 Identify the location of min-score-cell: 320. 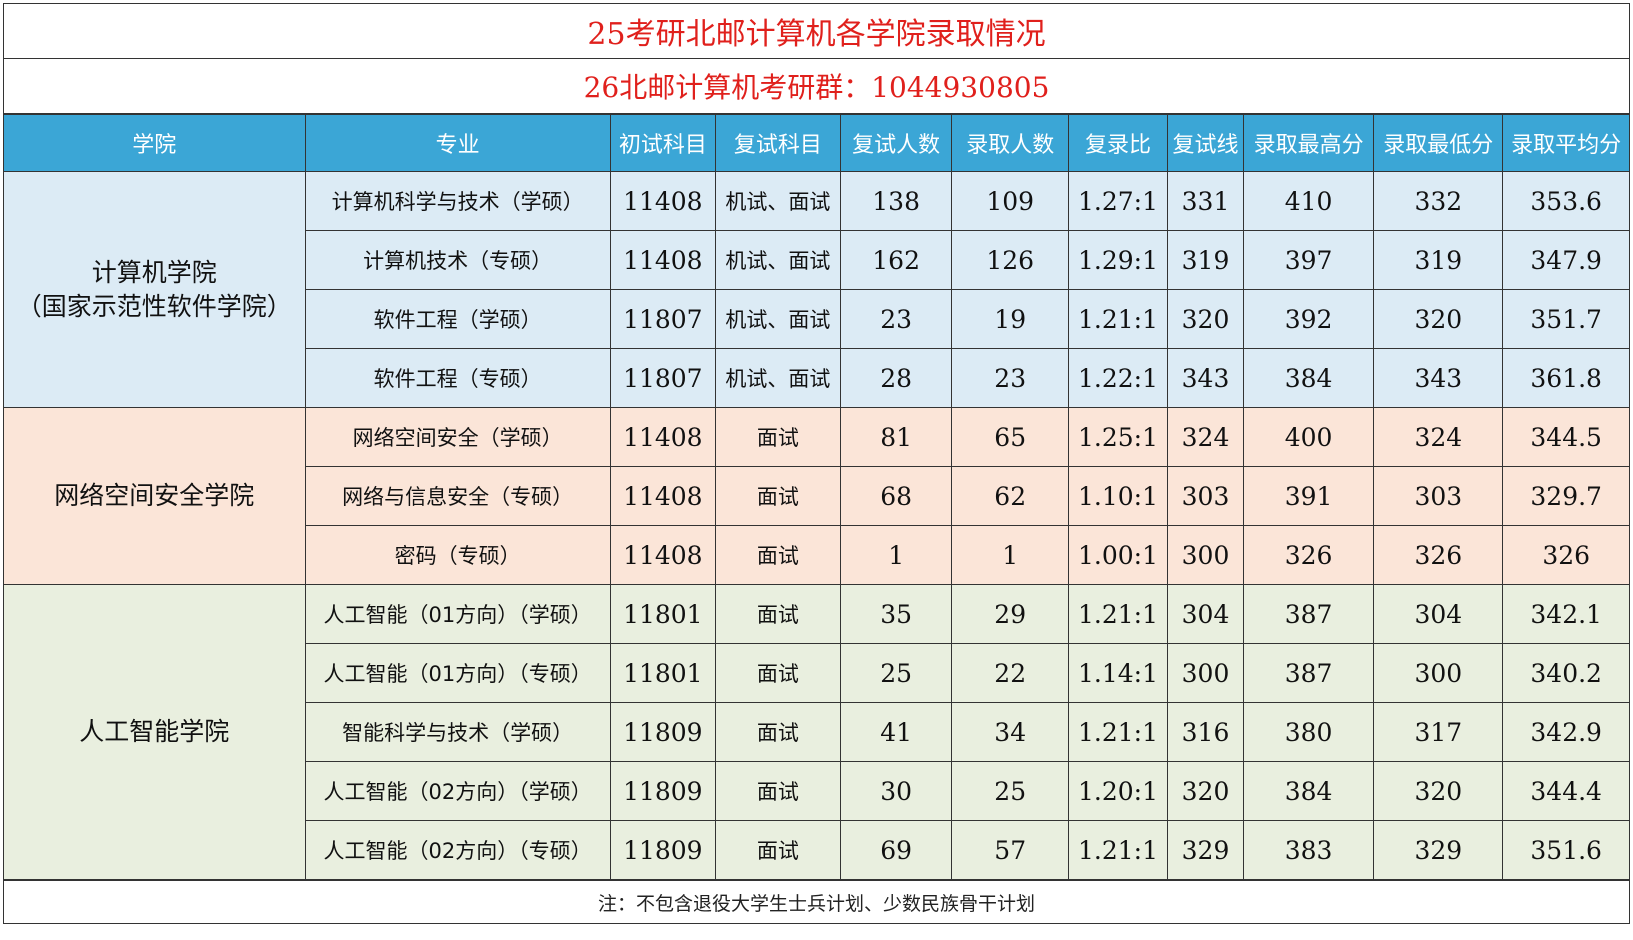
(1438, 791).